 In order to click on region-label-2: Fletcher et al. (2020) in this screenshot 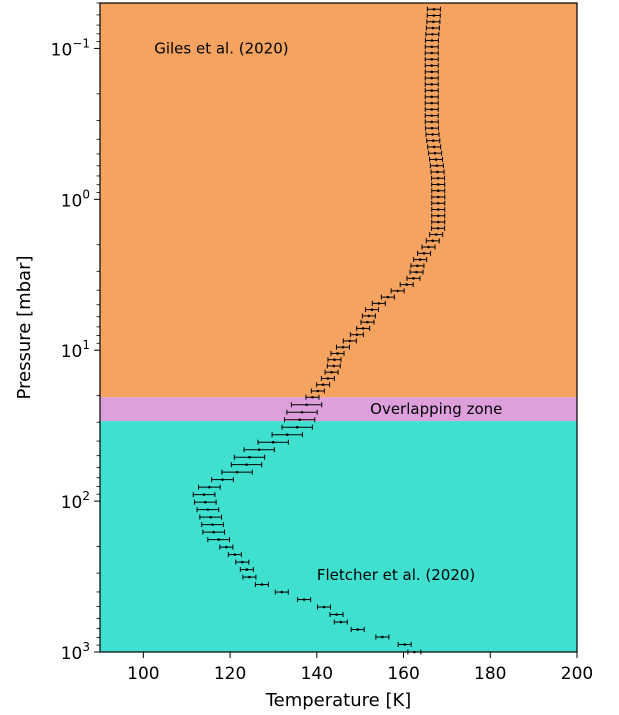, I will do `click(396, 575)`.